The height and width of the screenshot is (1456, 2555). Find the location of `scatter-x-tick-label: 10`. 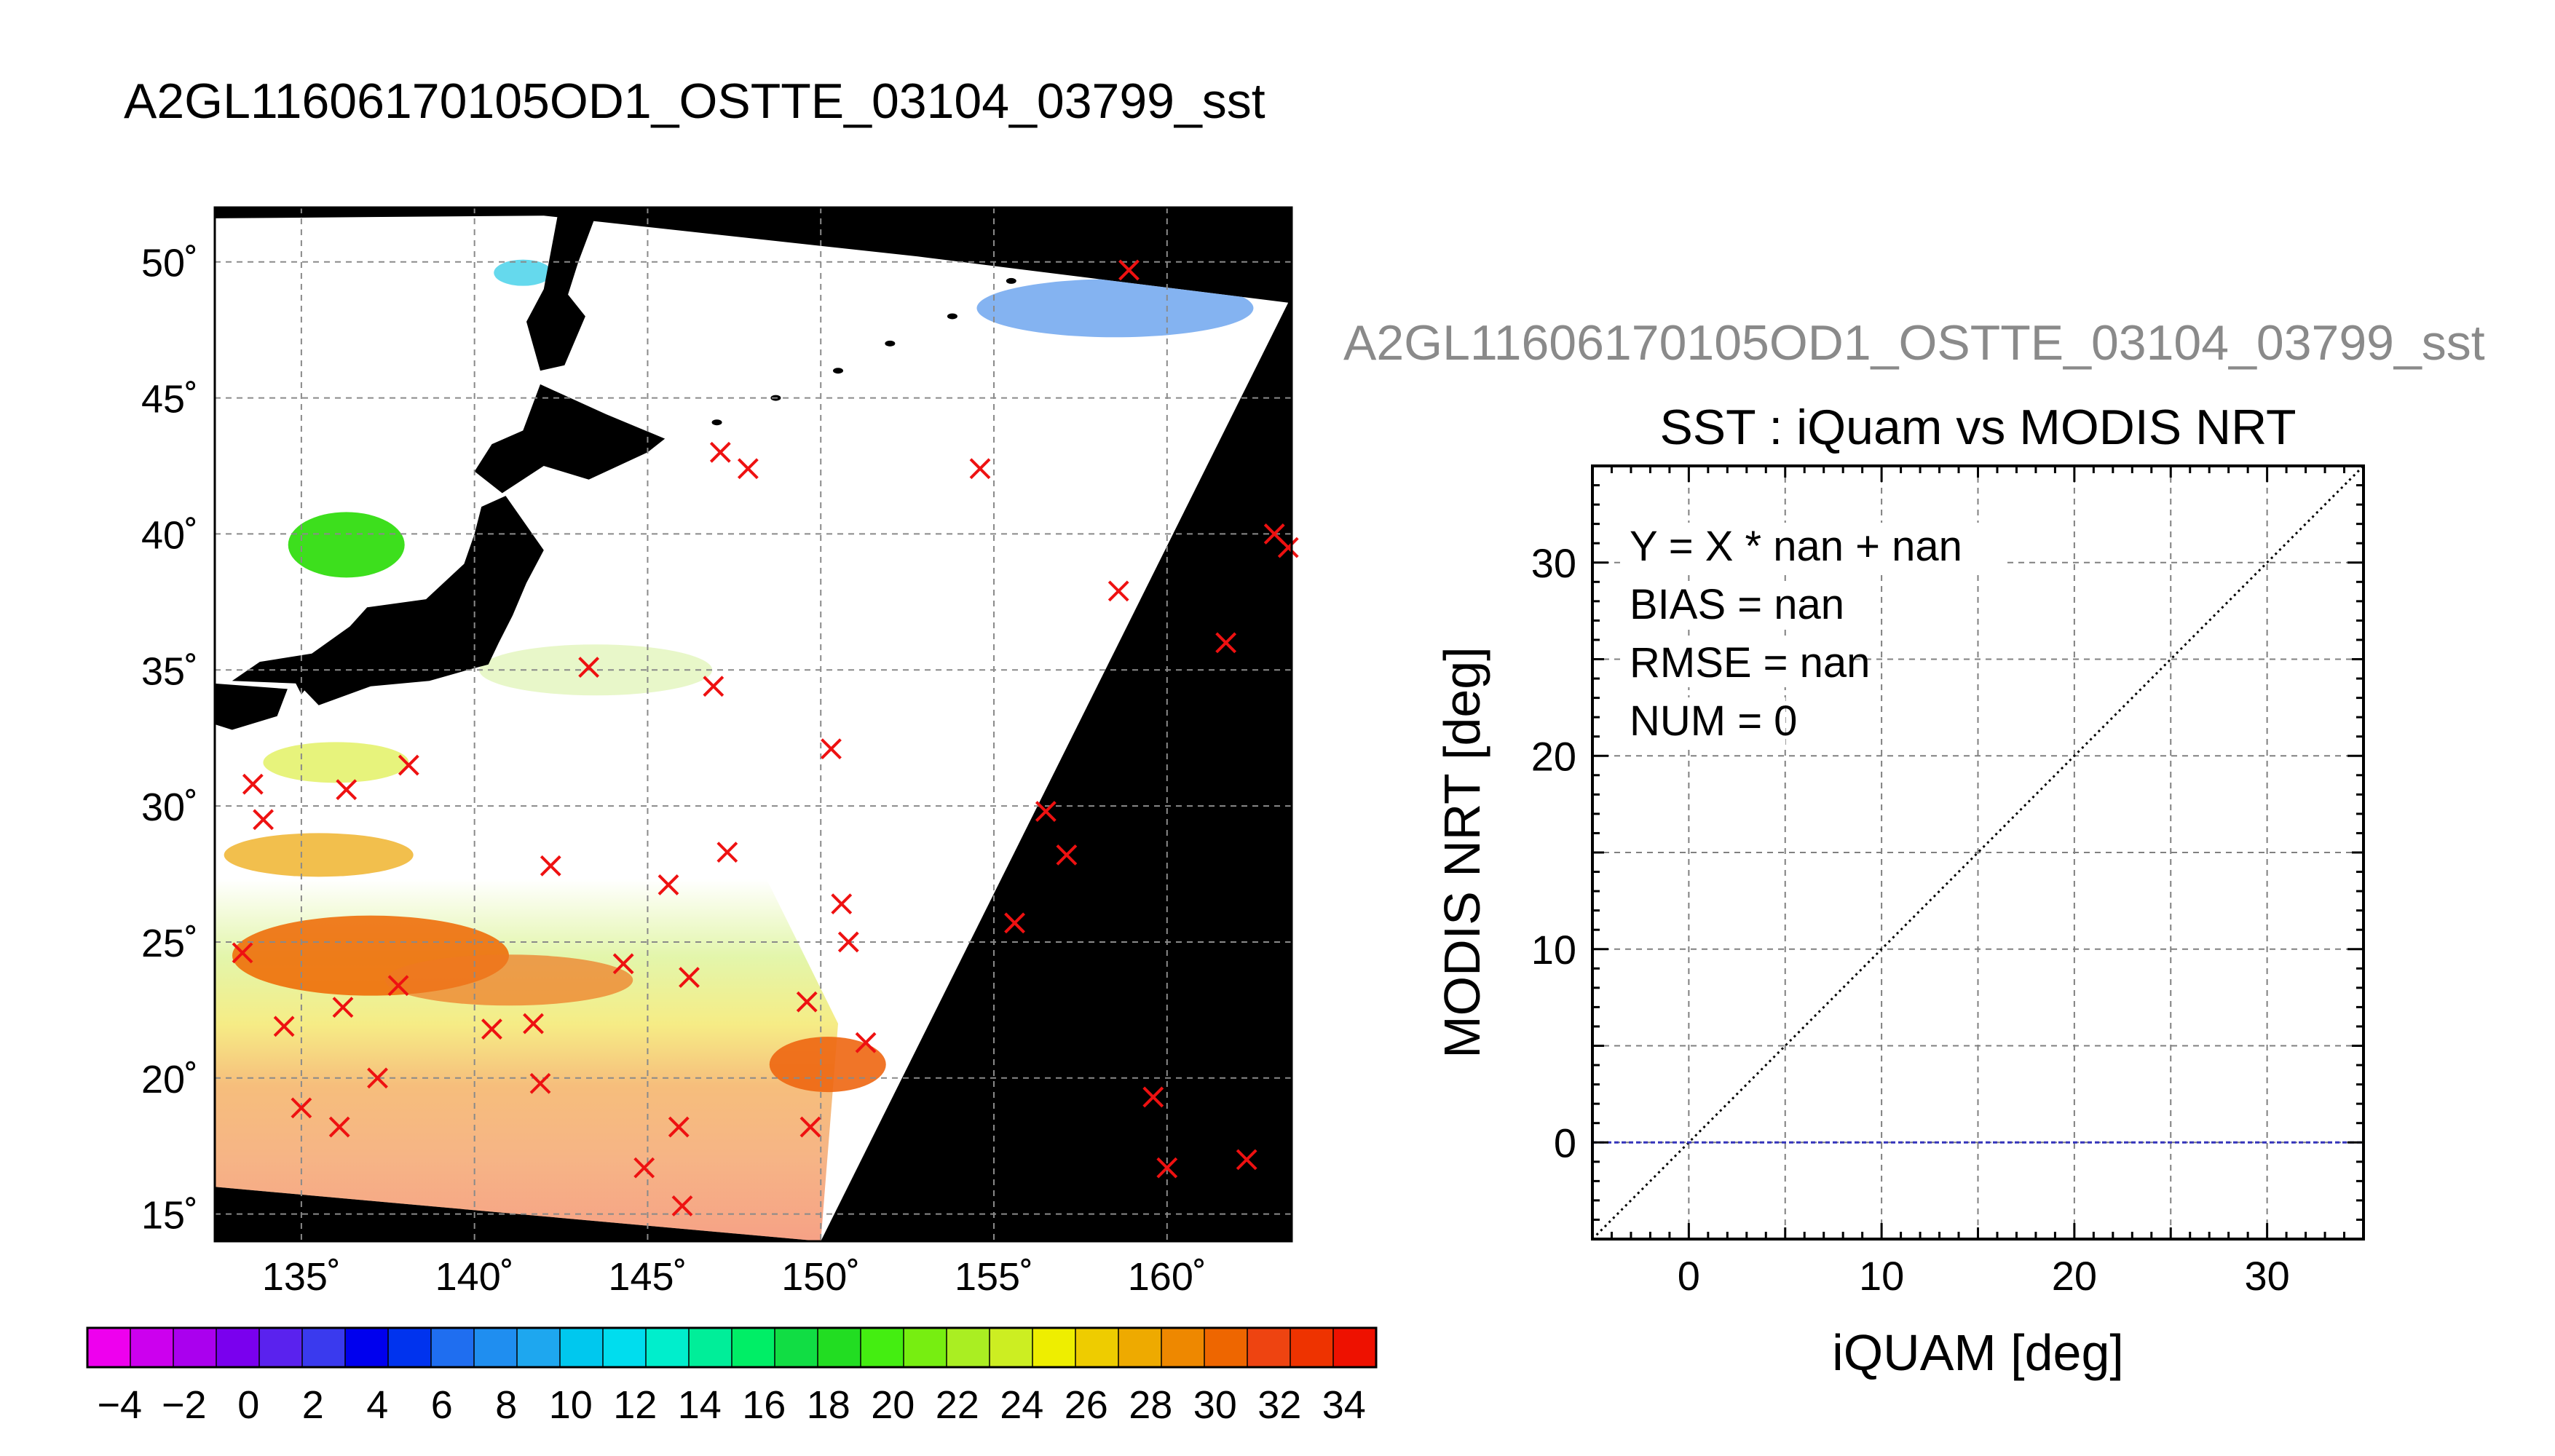

scatter-x-tick-label: 10 is located at coordinates (1881, 1276).